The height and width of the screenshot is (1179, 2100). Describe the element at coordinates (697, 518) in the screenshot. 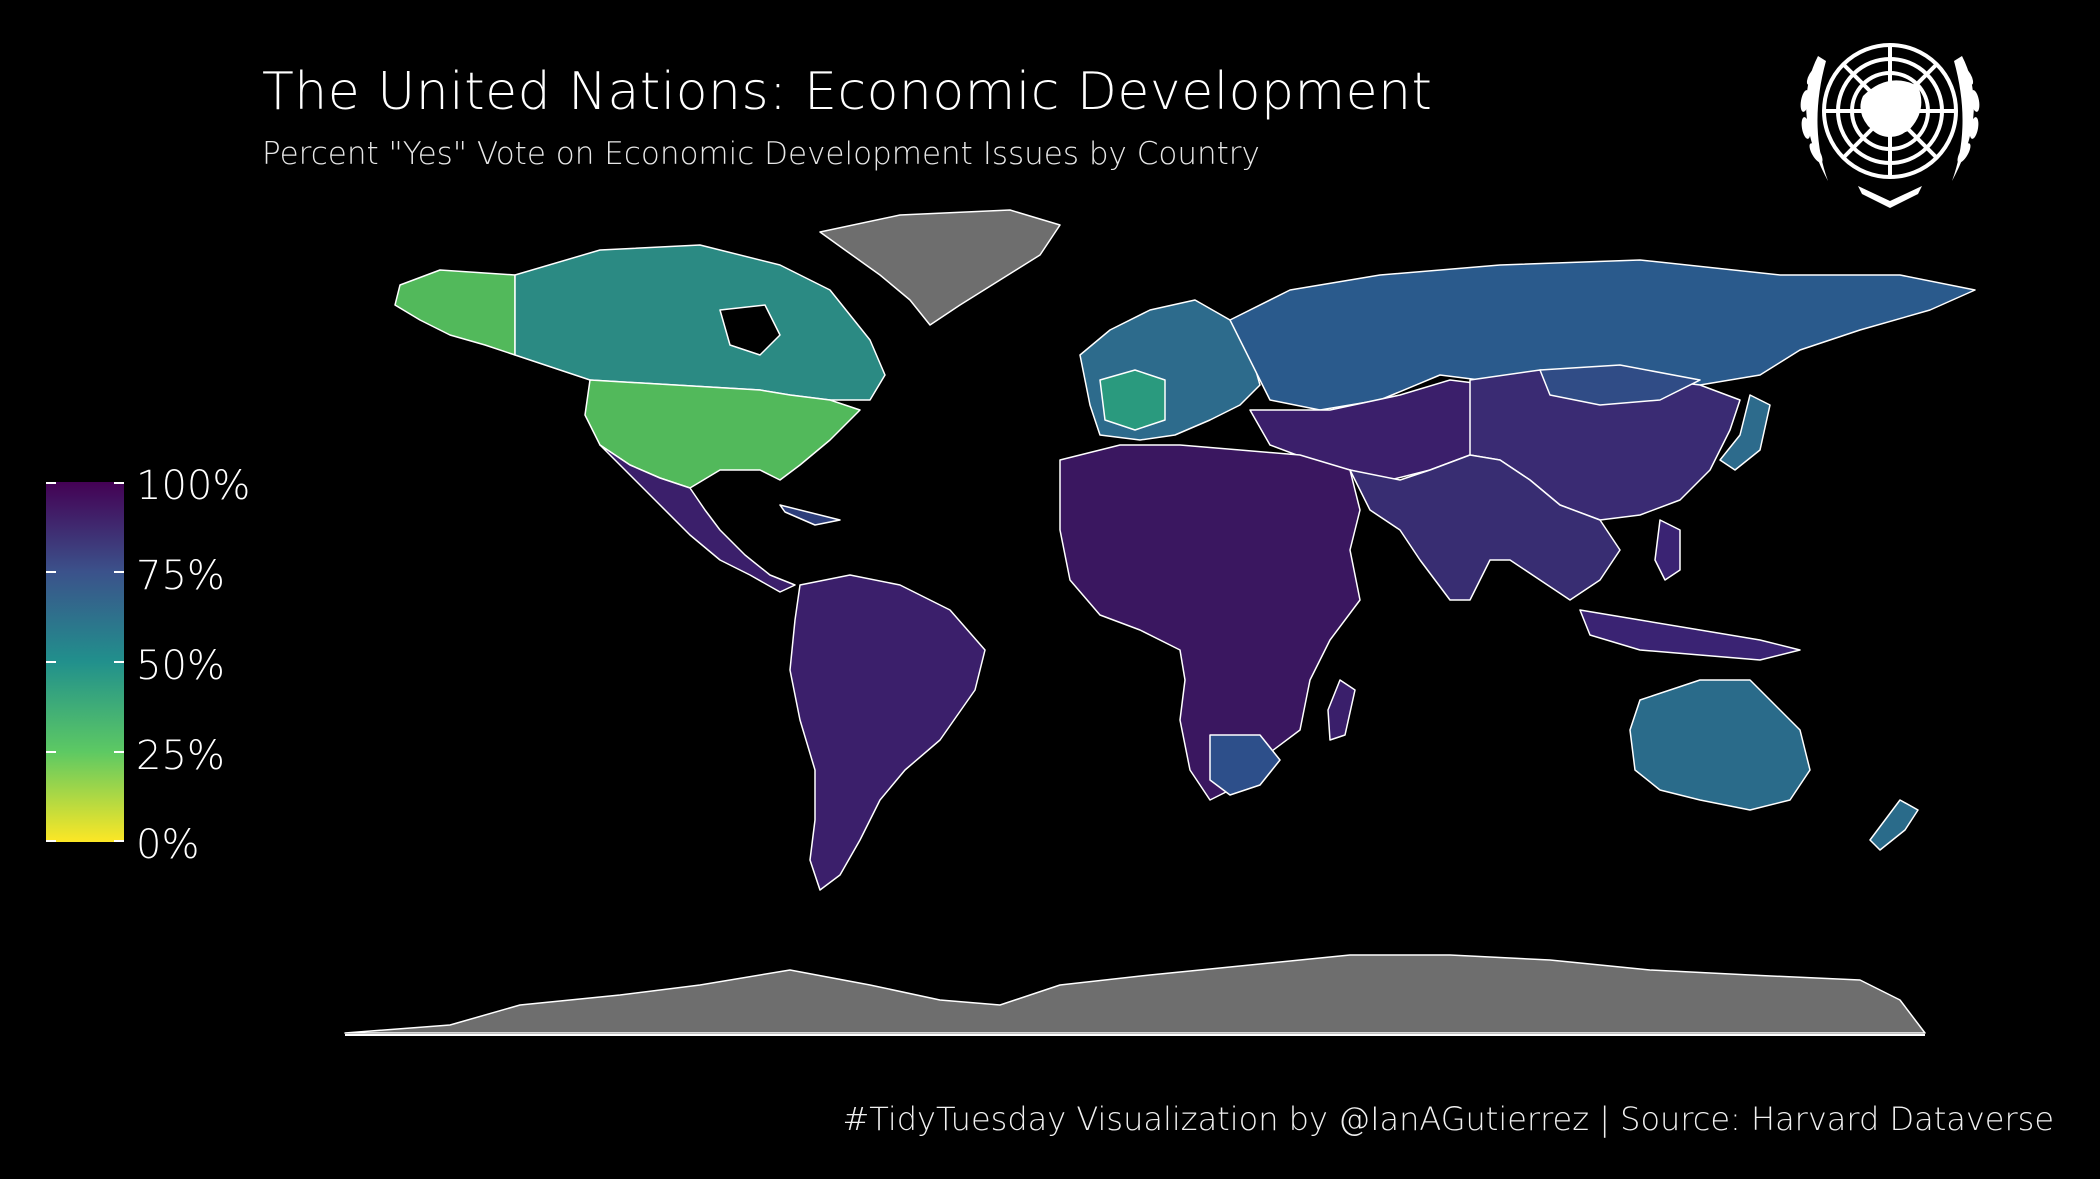

I see `region-mexico` at that location.